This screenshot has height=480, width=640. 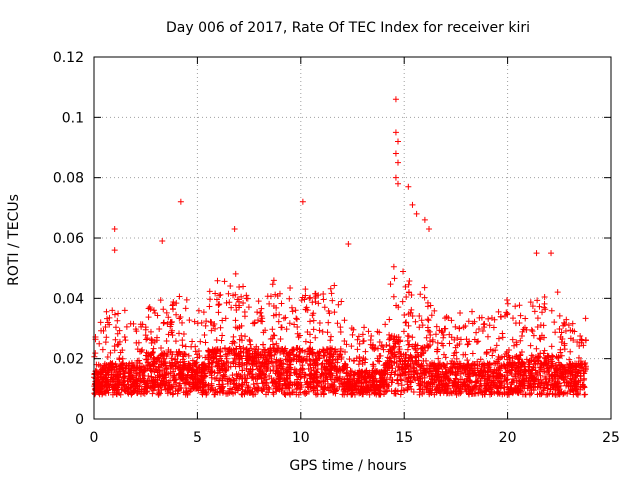 What do you see at coordinates (73, 118) in the screenshot?
I see `y-tick-label: 0.1` at bounding box center [73, 118].